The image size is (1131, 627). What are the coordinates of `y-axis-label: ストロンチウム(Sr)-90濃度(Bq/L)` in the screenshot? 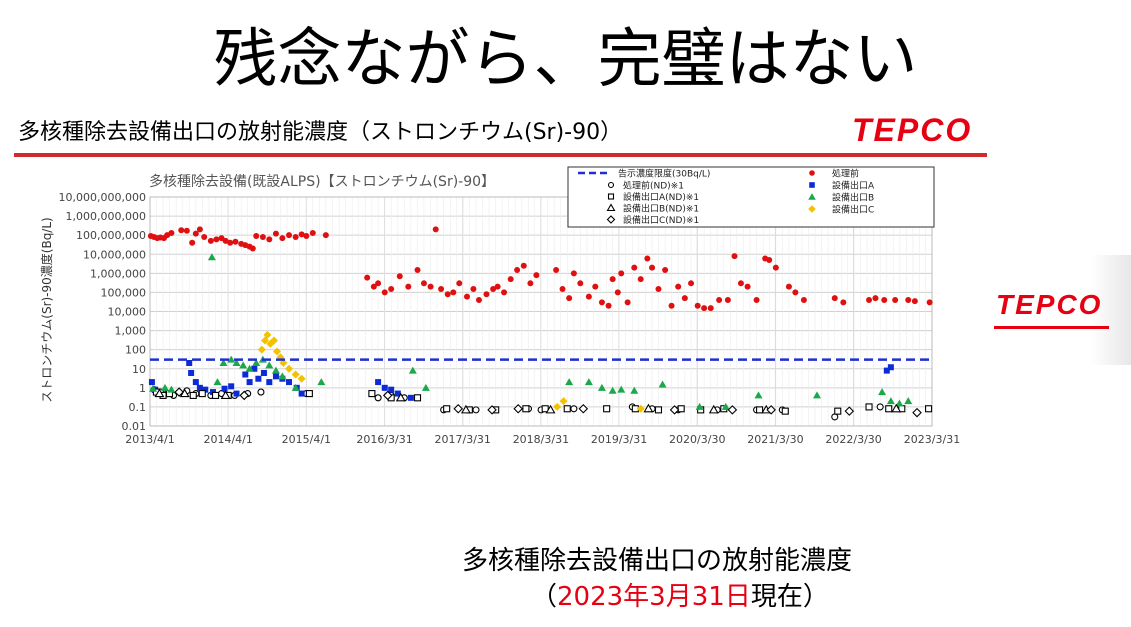 It's located at (46, 309).